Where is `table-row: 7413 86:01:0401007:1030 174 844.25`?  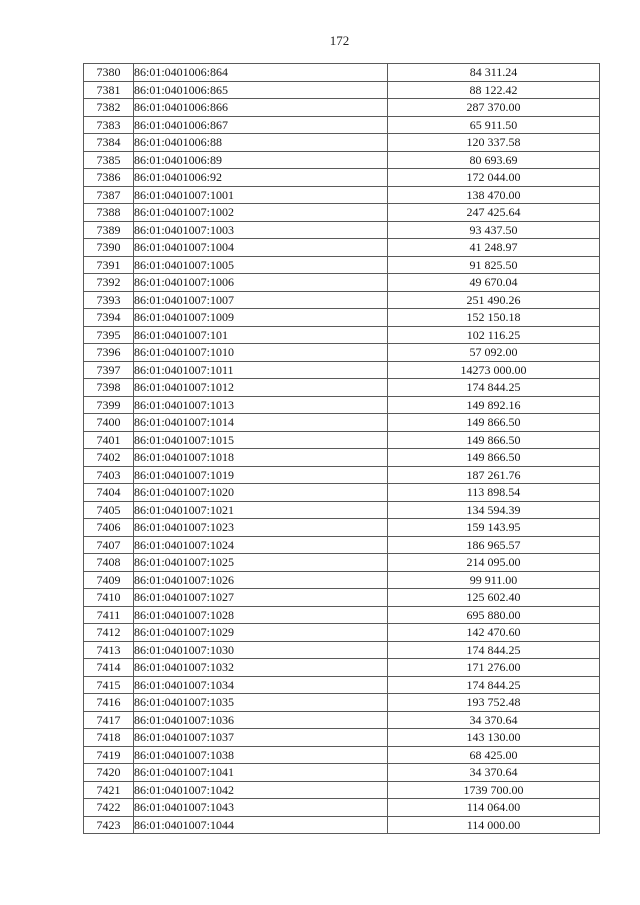
table-row: 7413 86:01:0401007:1030 174 844.25 is located at coordinates (341, 649).